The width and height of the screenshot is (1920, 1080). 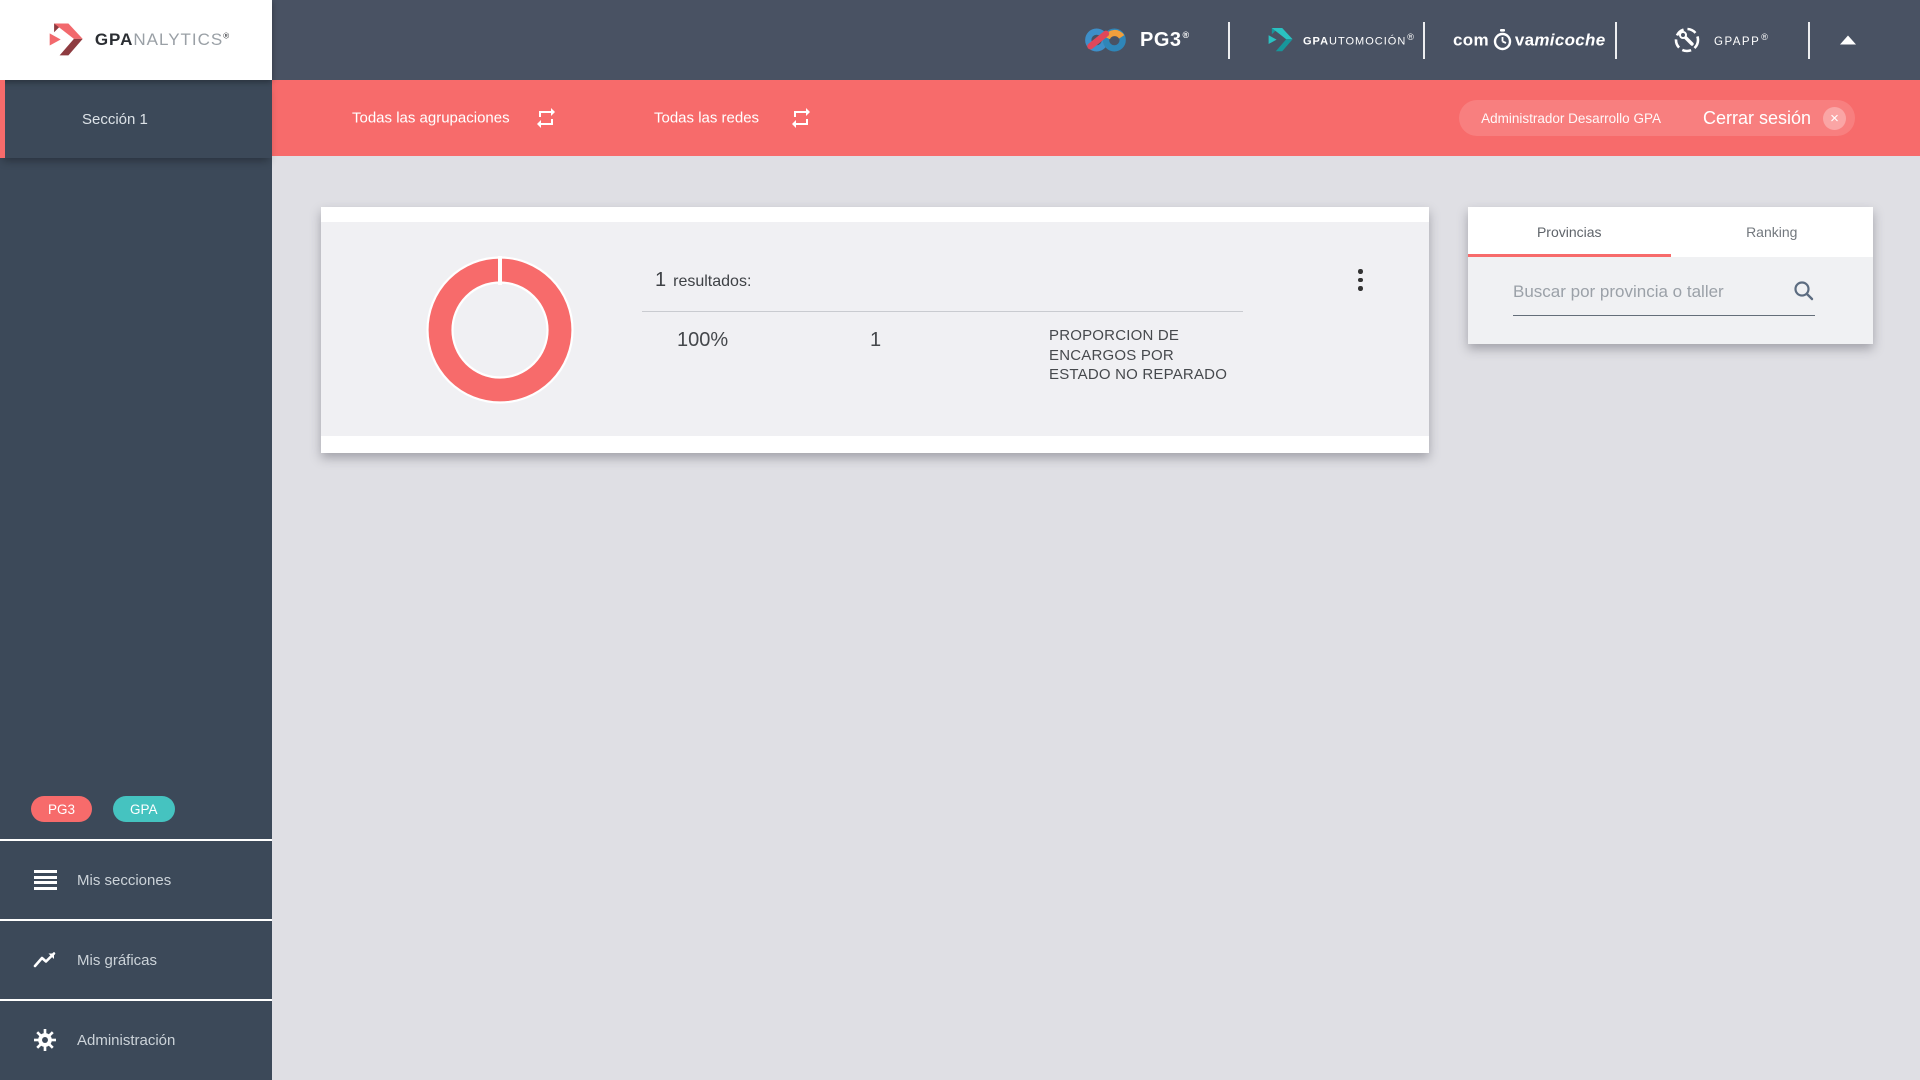 I want to click on gpautomocion-label: GPAUTOMOCIÓN®, so click(x=1359, y=40).